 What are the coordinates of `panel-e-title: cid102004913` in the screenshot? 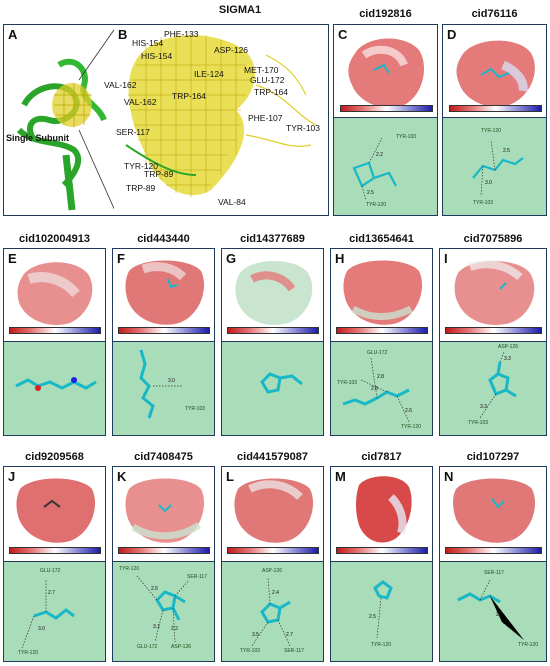 It's located at (54, 239).